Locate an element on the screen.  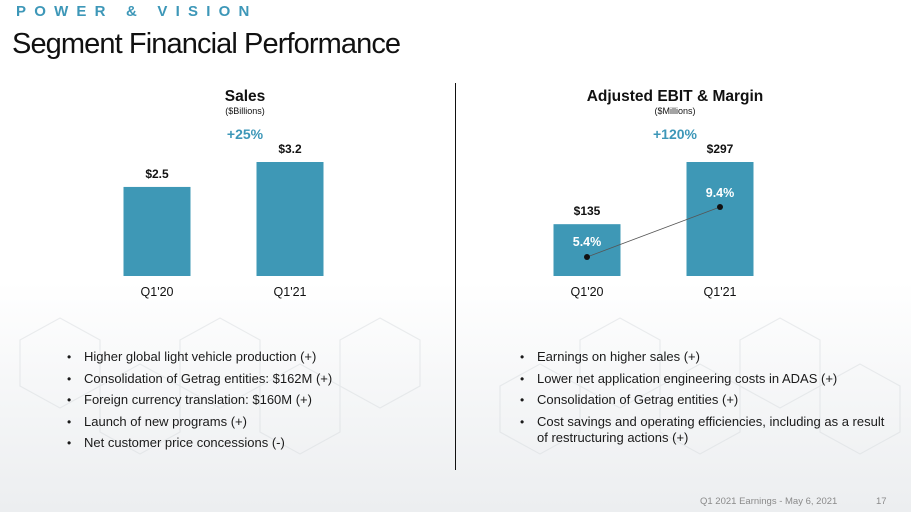
margin-label: 5.4% is located at coordinates (587, 242).